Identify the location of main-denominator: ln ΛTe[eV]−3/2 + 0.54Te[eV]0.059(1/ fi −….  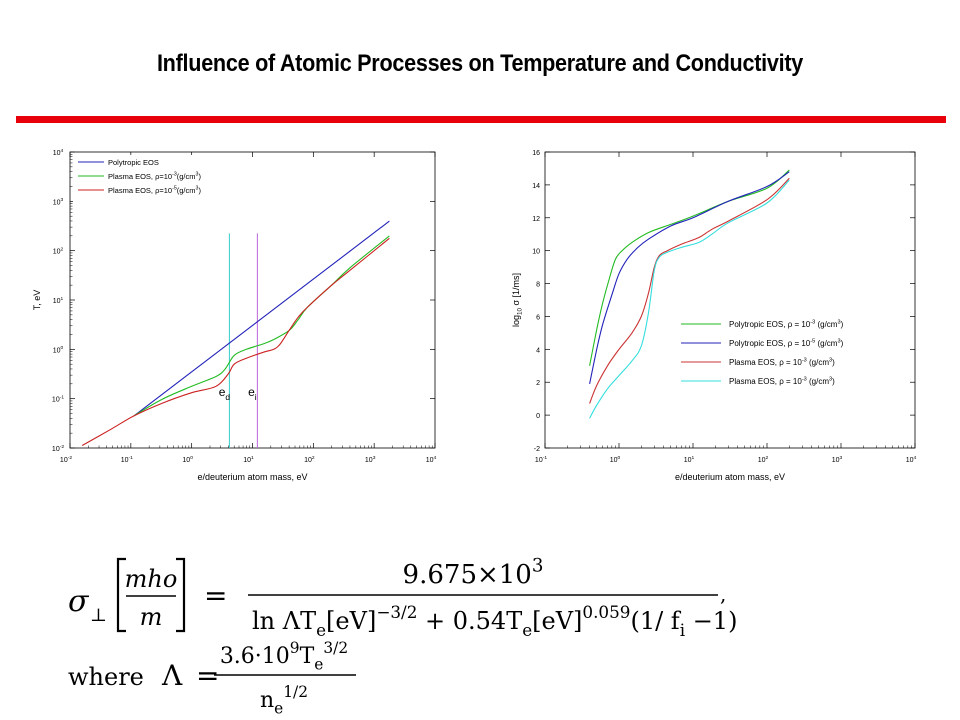
(494, 621).